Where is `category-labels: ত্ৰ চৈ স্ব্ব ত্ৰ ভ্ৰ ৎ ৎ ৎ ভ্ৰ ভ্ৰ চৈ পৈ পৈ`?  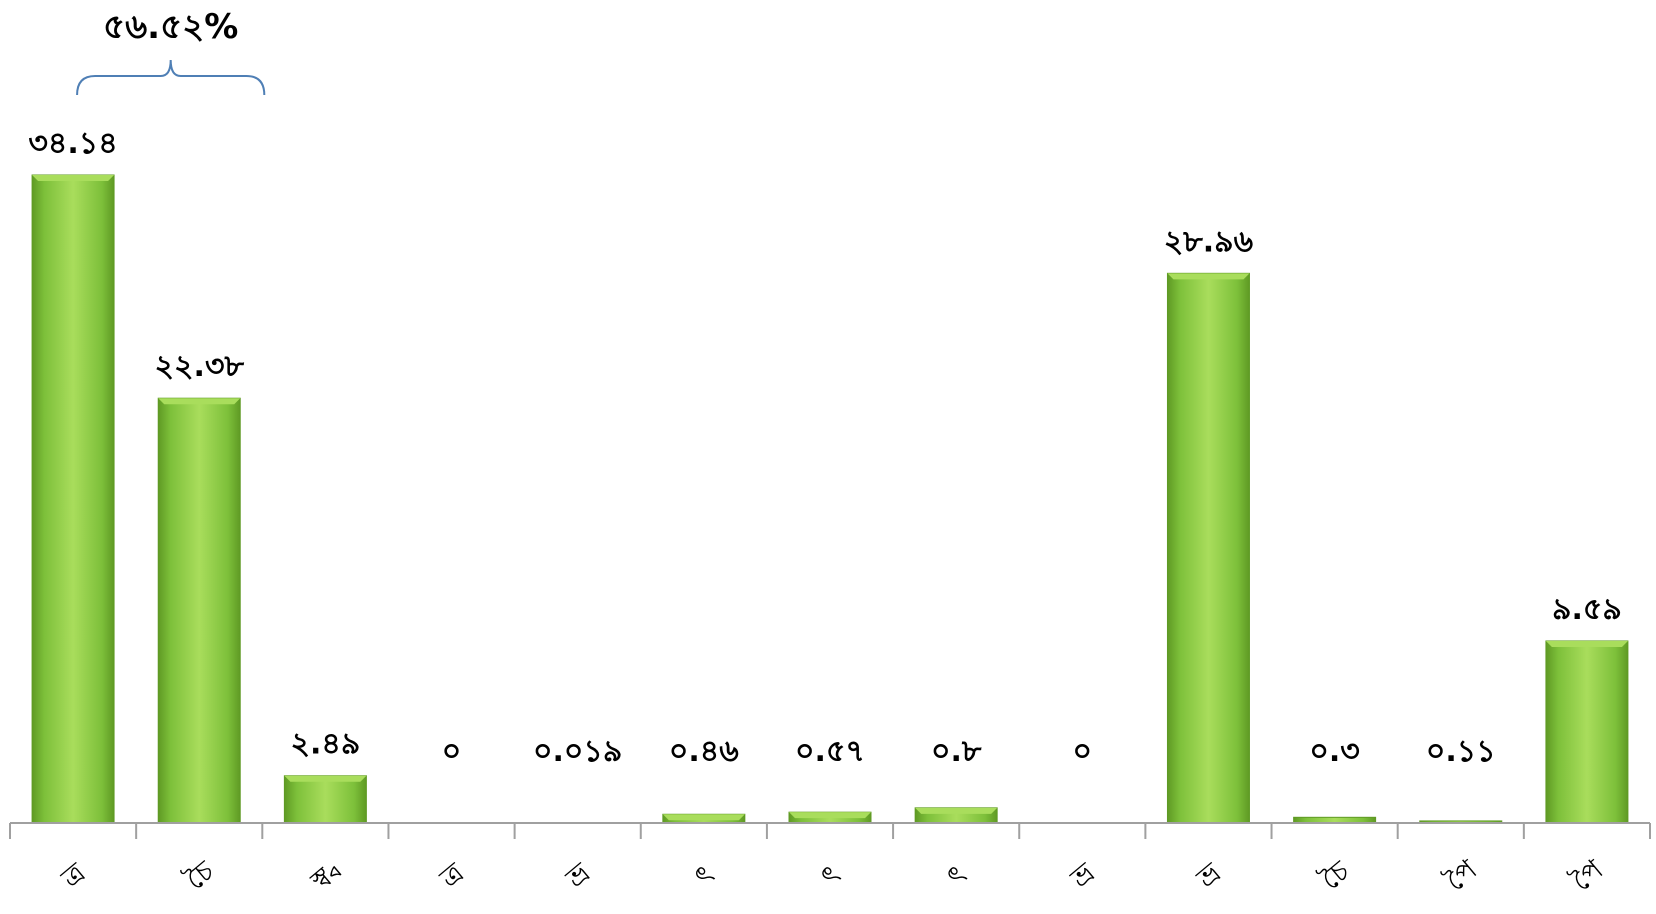 category-labels: ত্ৰ চৈ স্ব্ব ত্ৰ ভ্ৰ ৎ ৎ ৎ ভ্ৰ ভ্ৰ চৈ পৈ পৈ is located at coordinates (832, 874).